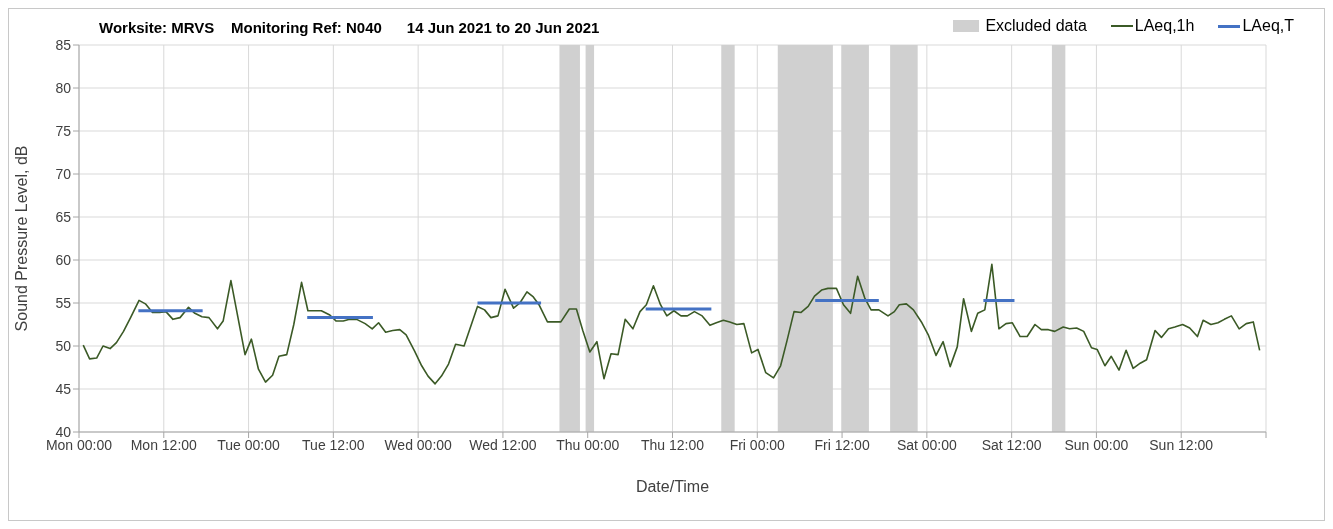 The width and height of the screenshot is (1333, 529). I want to click on y-tick-label: 80, so click(63, 87).